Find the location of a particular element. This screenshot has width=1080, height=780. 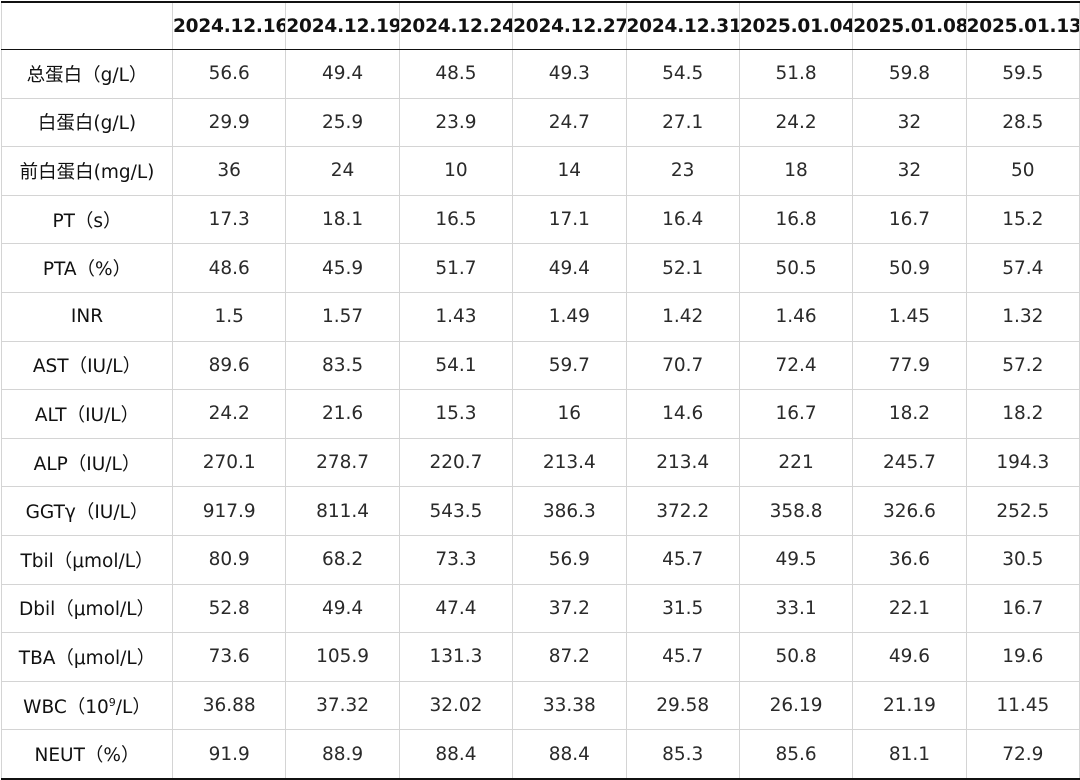

table-cell: 49.4 is located at coordinates (569, 268).